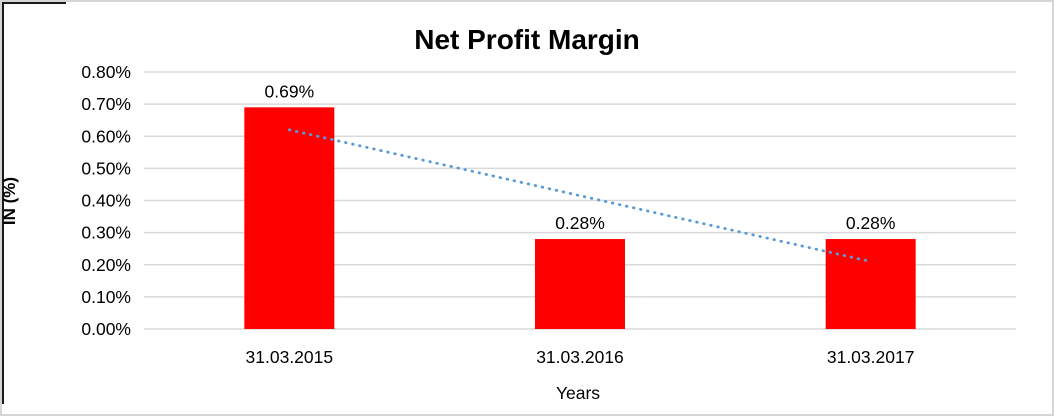  I want to click on bar-31.03.2017, so click(870, 284).